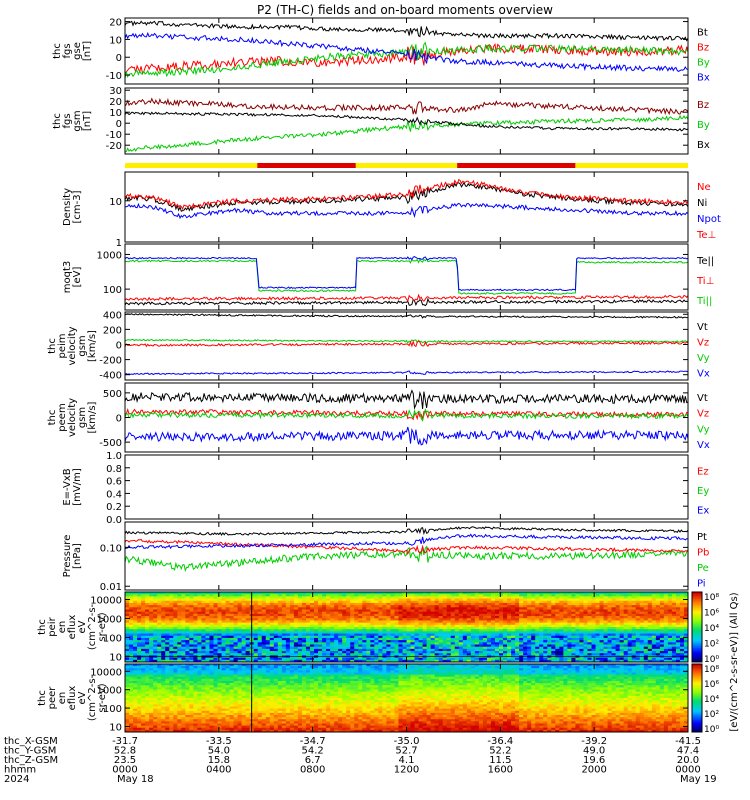 This screenshot has height=800, width=750. What do you see at coordinates (703, 445) in the screenshot?
I see `legend-Vx: Vx` at bounding box center [703, 445].